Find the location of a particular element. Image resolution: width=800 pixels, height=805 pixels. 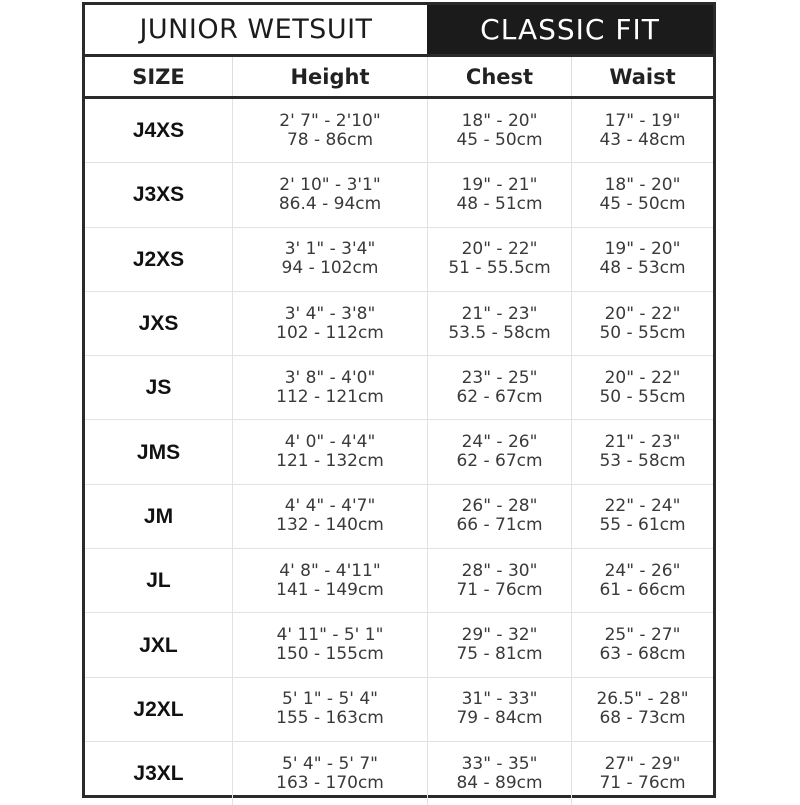

waist-cell: 24" - 26" 61 - 66cm is located at coordinates (642, 580).